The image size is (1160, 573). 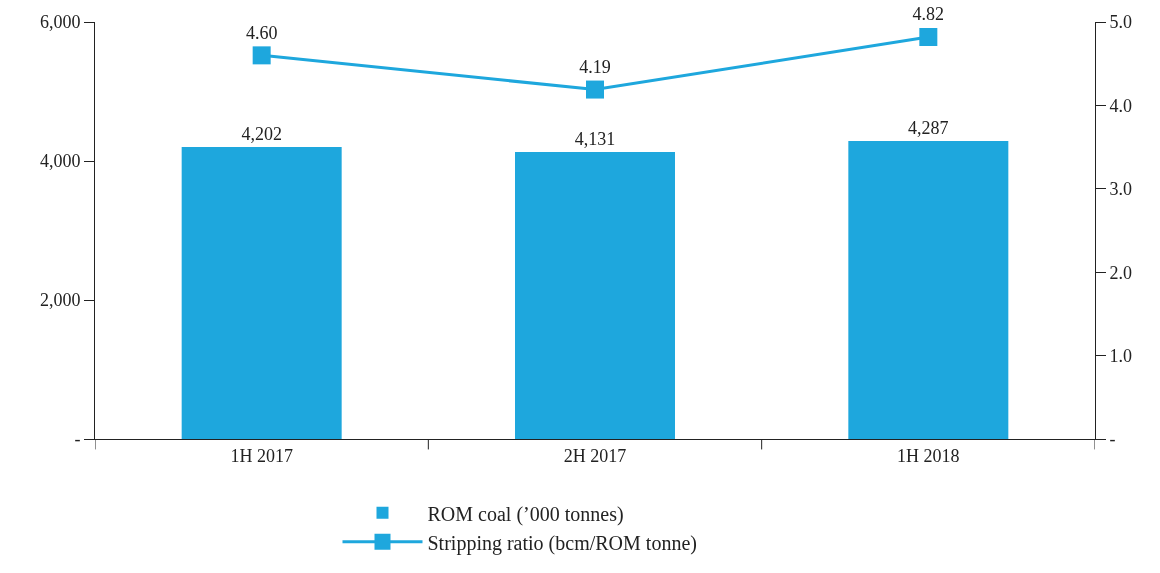 I want to click on y2-tick-label: 5.0, so click(x=1121, y=22).